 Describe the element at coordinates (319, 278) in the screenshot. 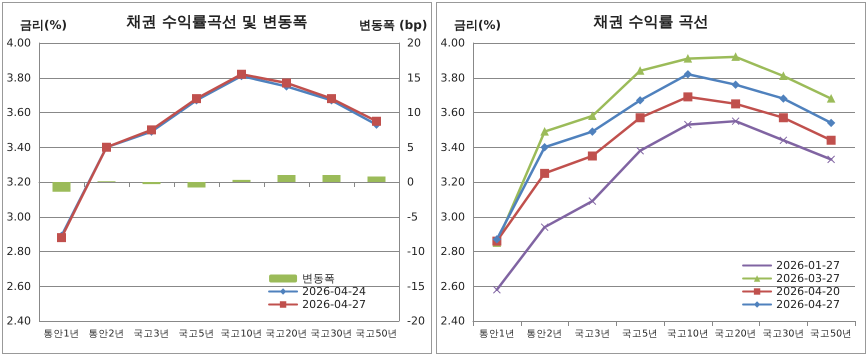

I see `legend-label: 변동폭` at that location.